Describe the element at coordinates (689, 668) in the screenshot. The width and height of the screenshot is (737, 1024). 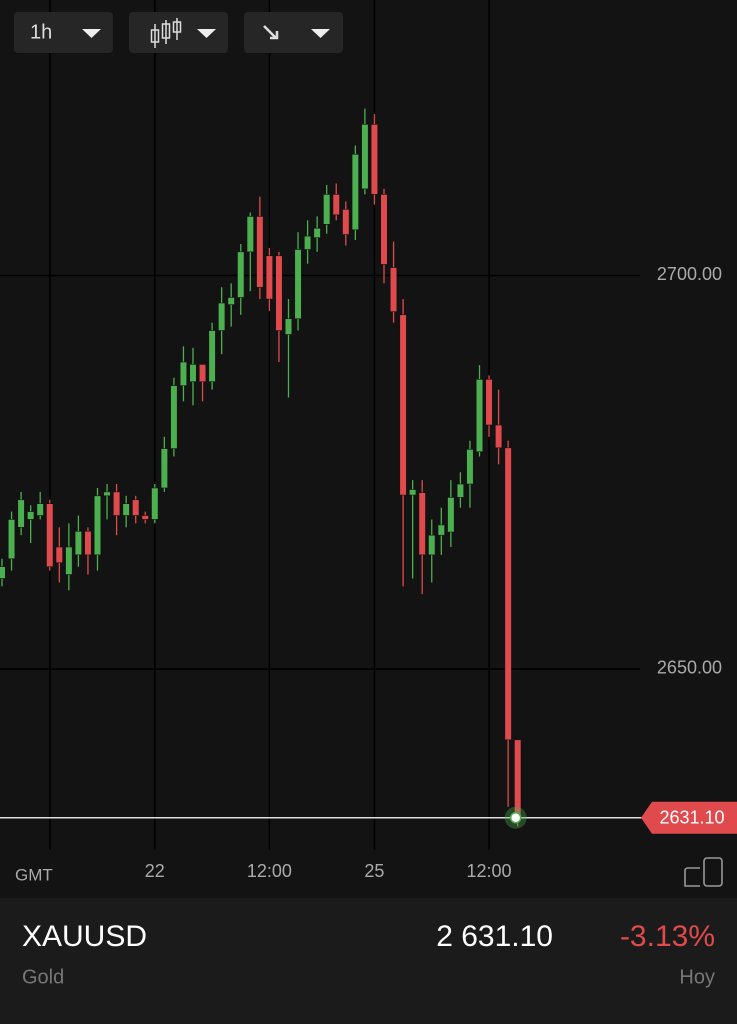
I see `y-tick-label: 2650.00` at that location.